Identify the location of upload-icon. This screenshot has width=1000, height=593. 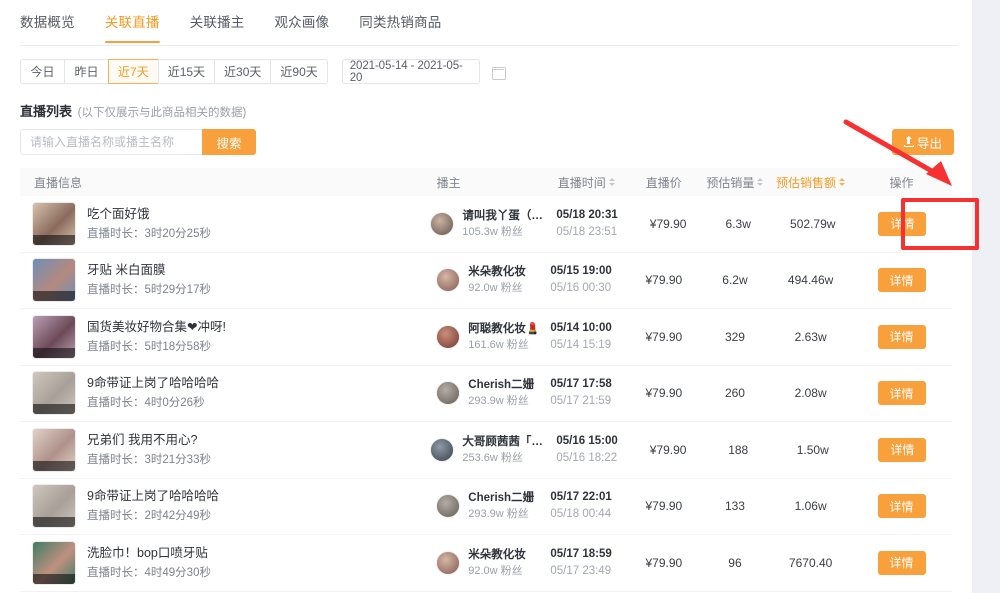
(908, 142).